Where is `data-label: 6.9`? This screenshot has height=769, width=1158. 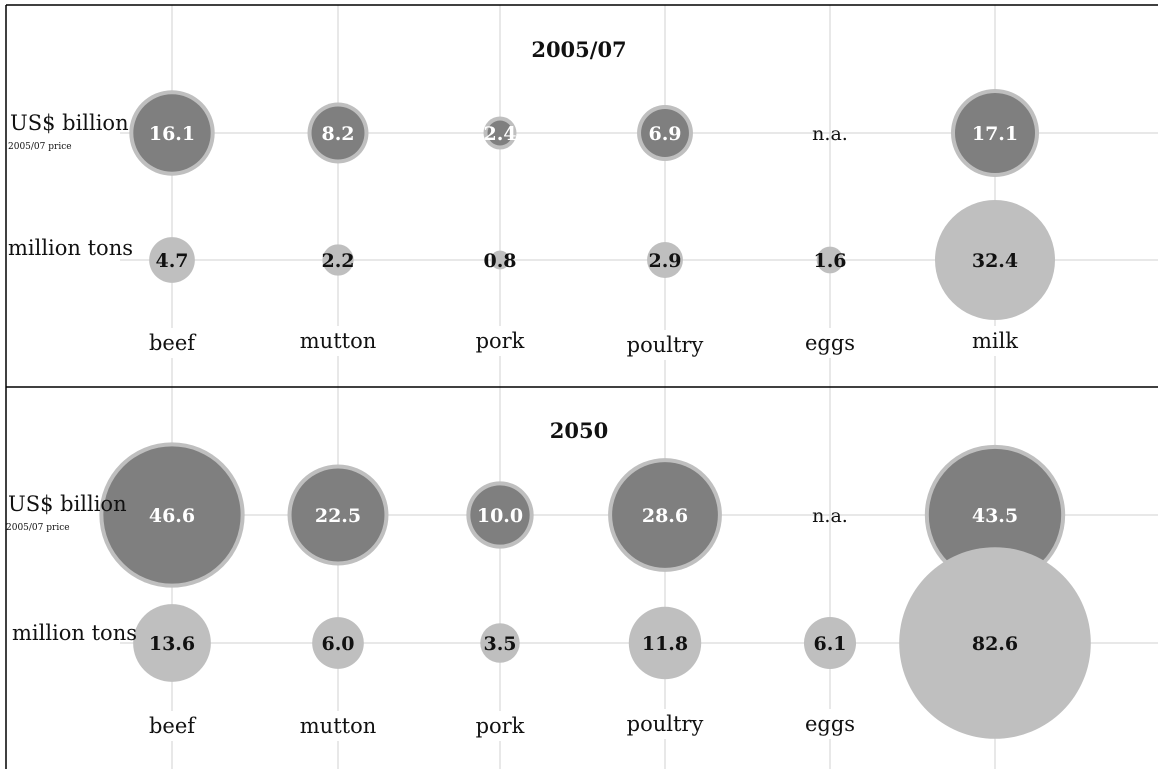
data-label: 6.9 is located at coordinates (664, 134).